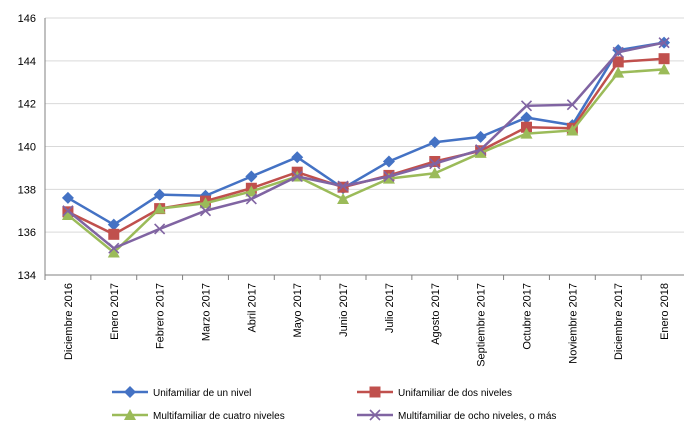 The height and width of the screenshot is (421, 684). I want to click on x-tick-label: Septiembre 2017, so click(482, 325).